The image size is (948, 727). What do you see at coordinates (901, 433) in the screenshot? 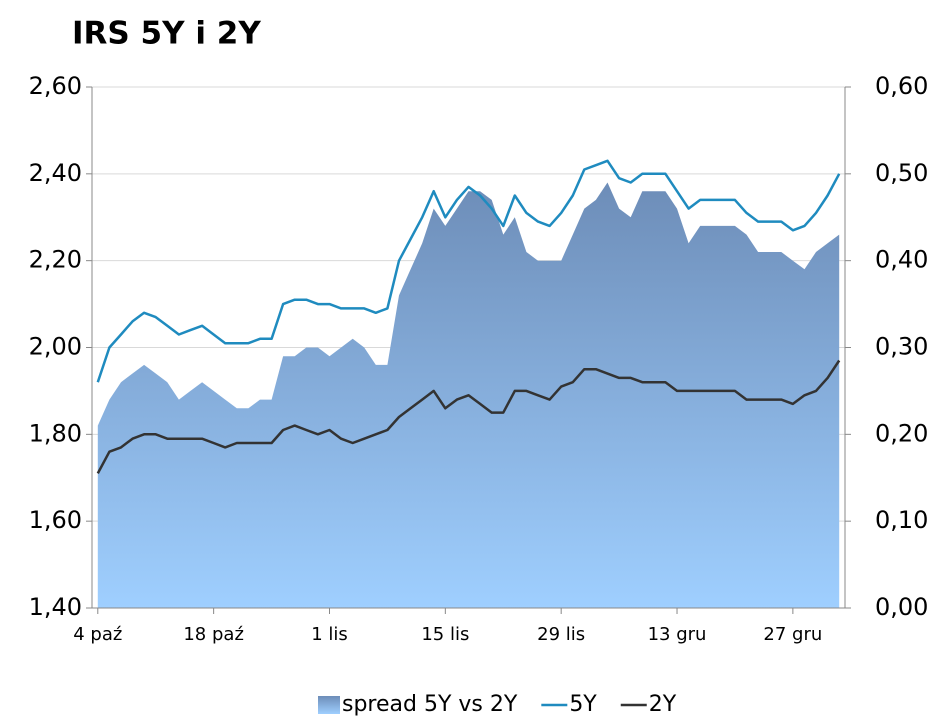
I see `y2-tick-label: 0,20` at bounding box center [901, 433].